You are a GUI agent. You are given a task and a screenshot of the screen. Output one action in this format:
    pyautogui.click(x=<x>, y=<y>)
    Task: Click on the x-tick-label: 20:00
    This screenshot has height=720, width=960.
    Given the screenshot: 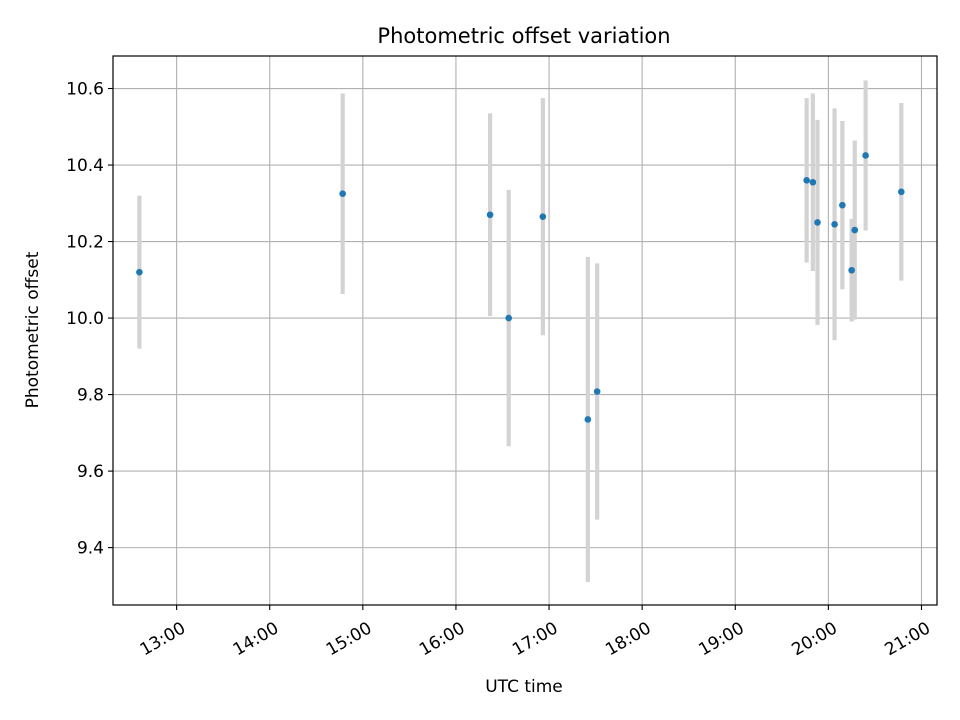 What is the action you would take?
    pyautogui.click(x=814, y=639)
    